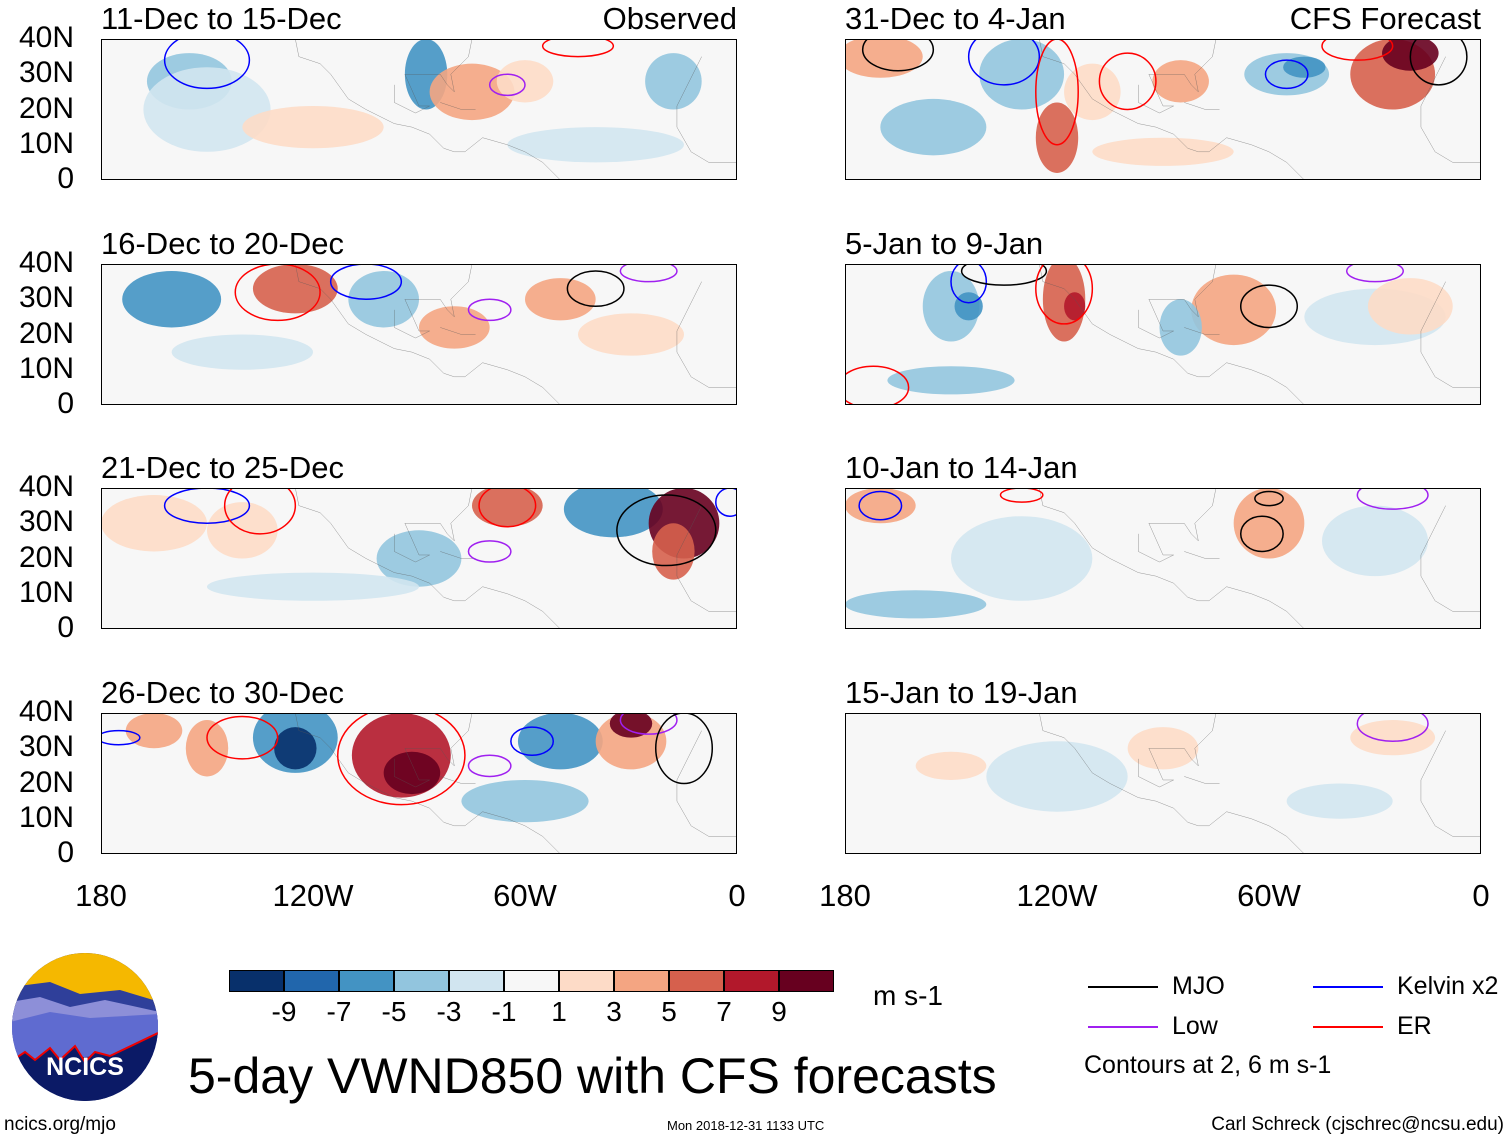 Image resolution: width=1510 pixels, height=1141 pixels. Describe the element at coordinates (46, 522) in the screenshot. I see `lat-tick-label: 30N` at that location.